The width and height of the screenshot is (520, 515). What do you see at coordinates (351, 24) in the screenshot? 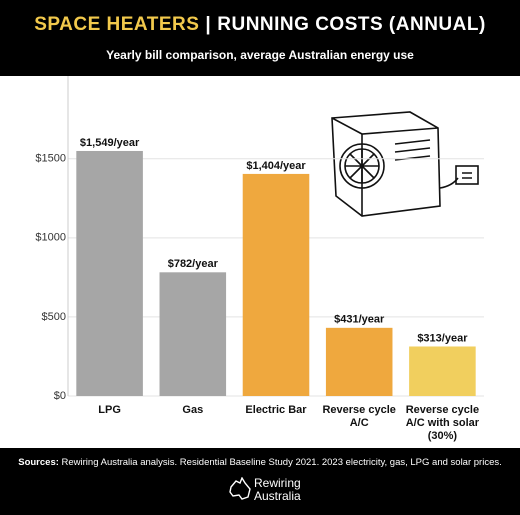
I see `title-main: RUNNING COSTS (ANNUAL)` at bounding box center [351, 24].